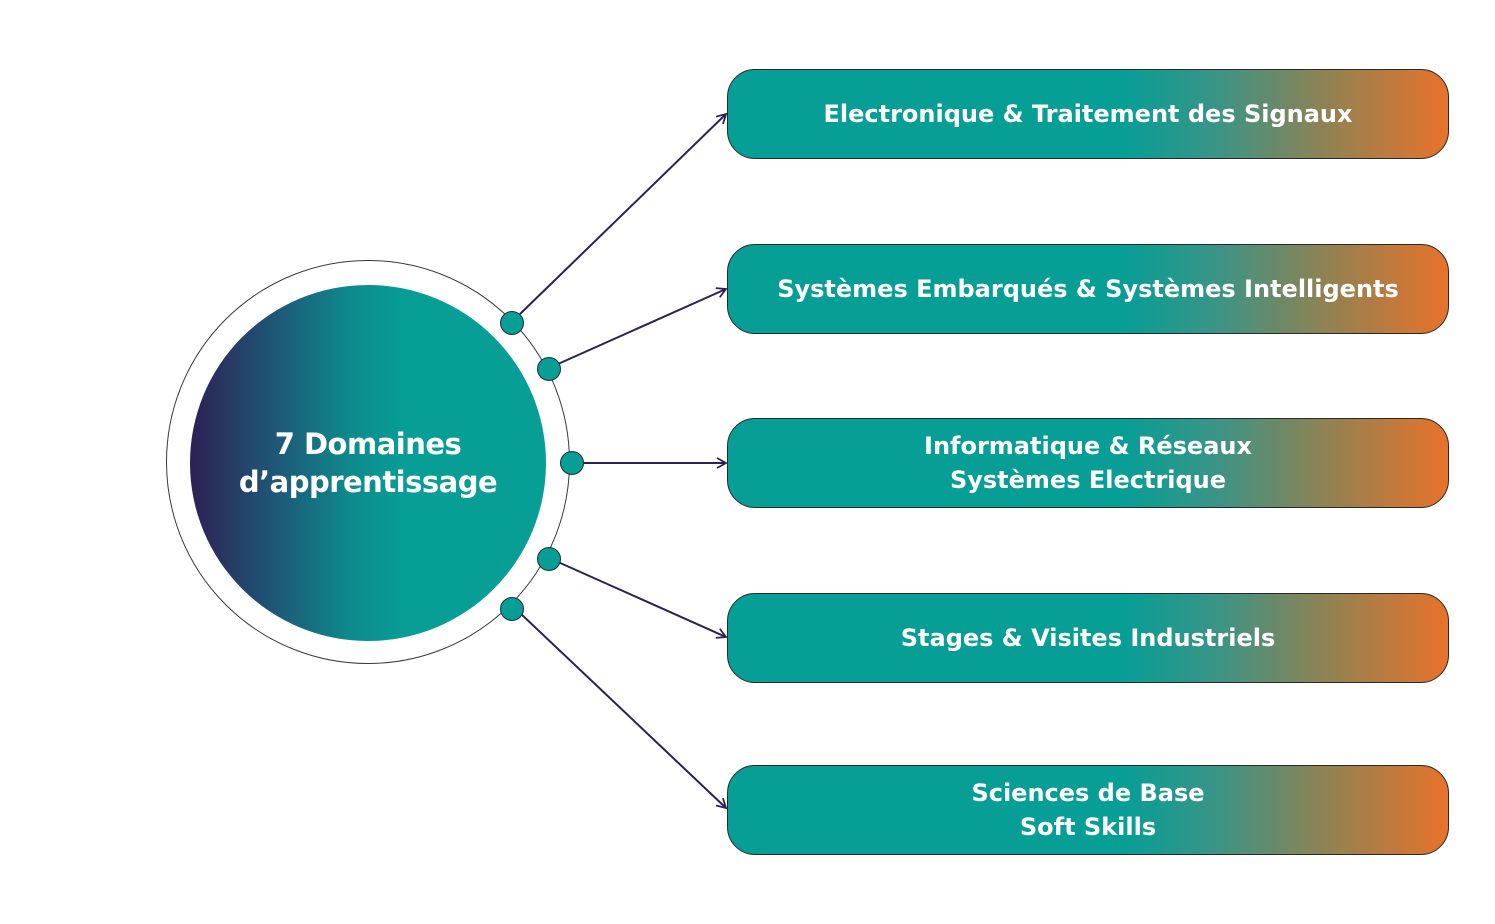  I want to click on central-hub: 7 Domaines d’apprentissage, so click(368, 463).